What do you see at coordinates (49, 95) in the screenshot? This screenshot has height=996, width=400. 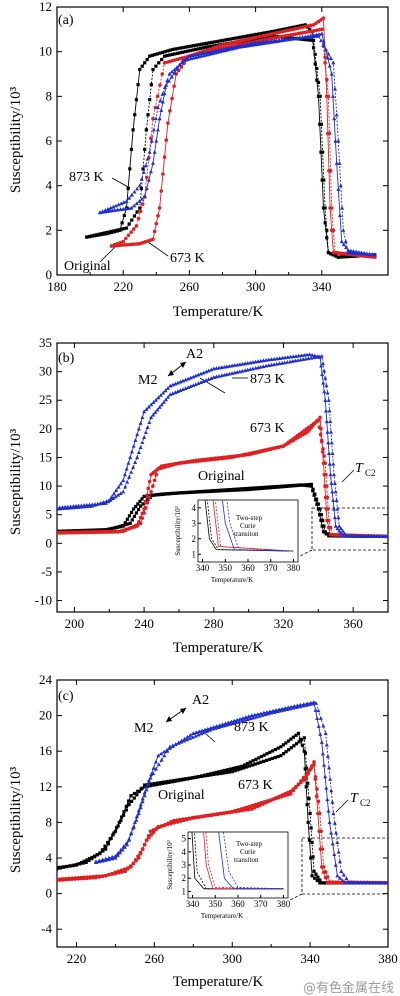 I see `y-tick-label: 8` at bounding box center [49, 95].